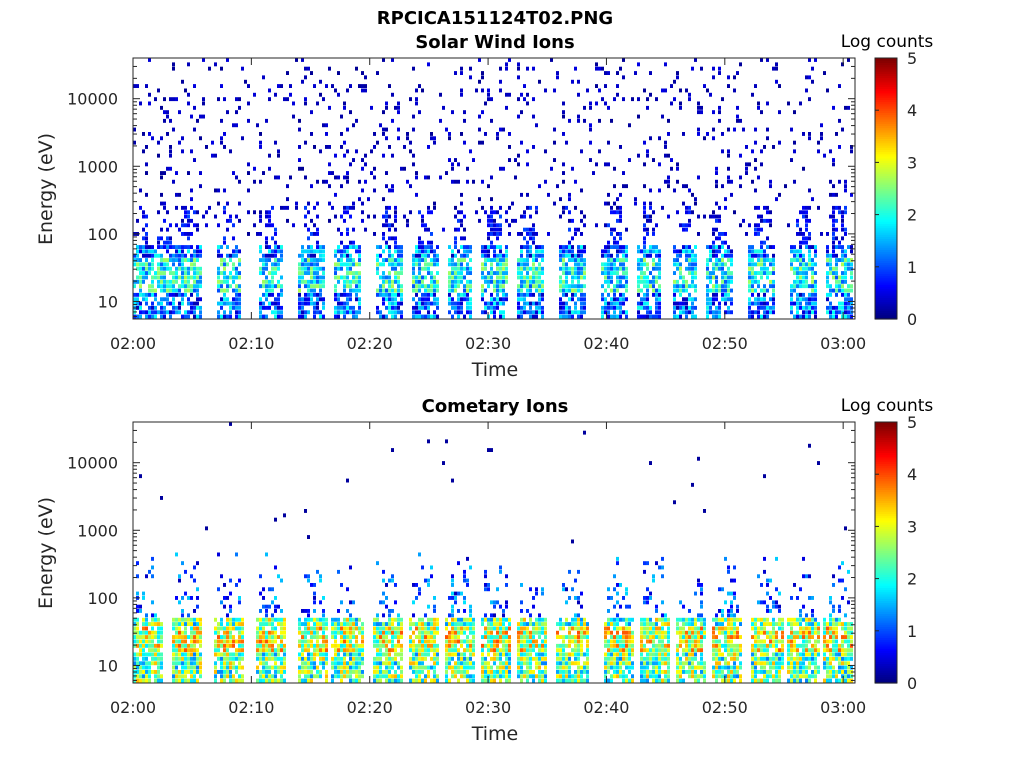 The width and height of the screenshot is (1024, 768). I want to click on y-tick-label: 10000, so click(92, 99).